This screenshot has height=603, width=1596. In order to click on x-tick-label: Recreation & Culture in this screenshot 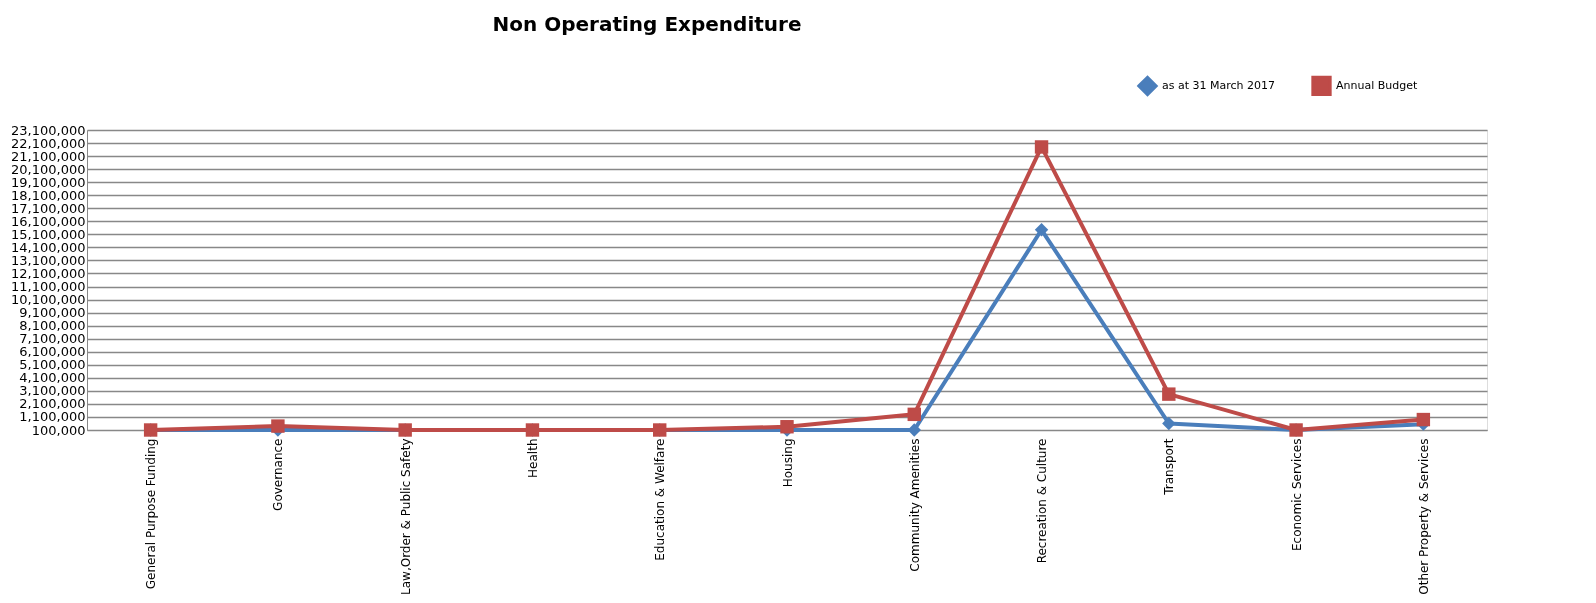, I will do `click(1042, 501)`.